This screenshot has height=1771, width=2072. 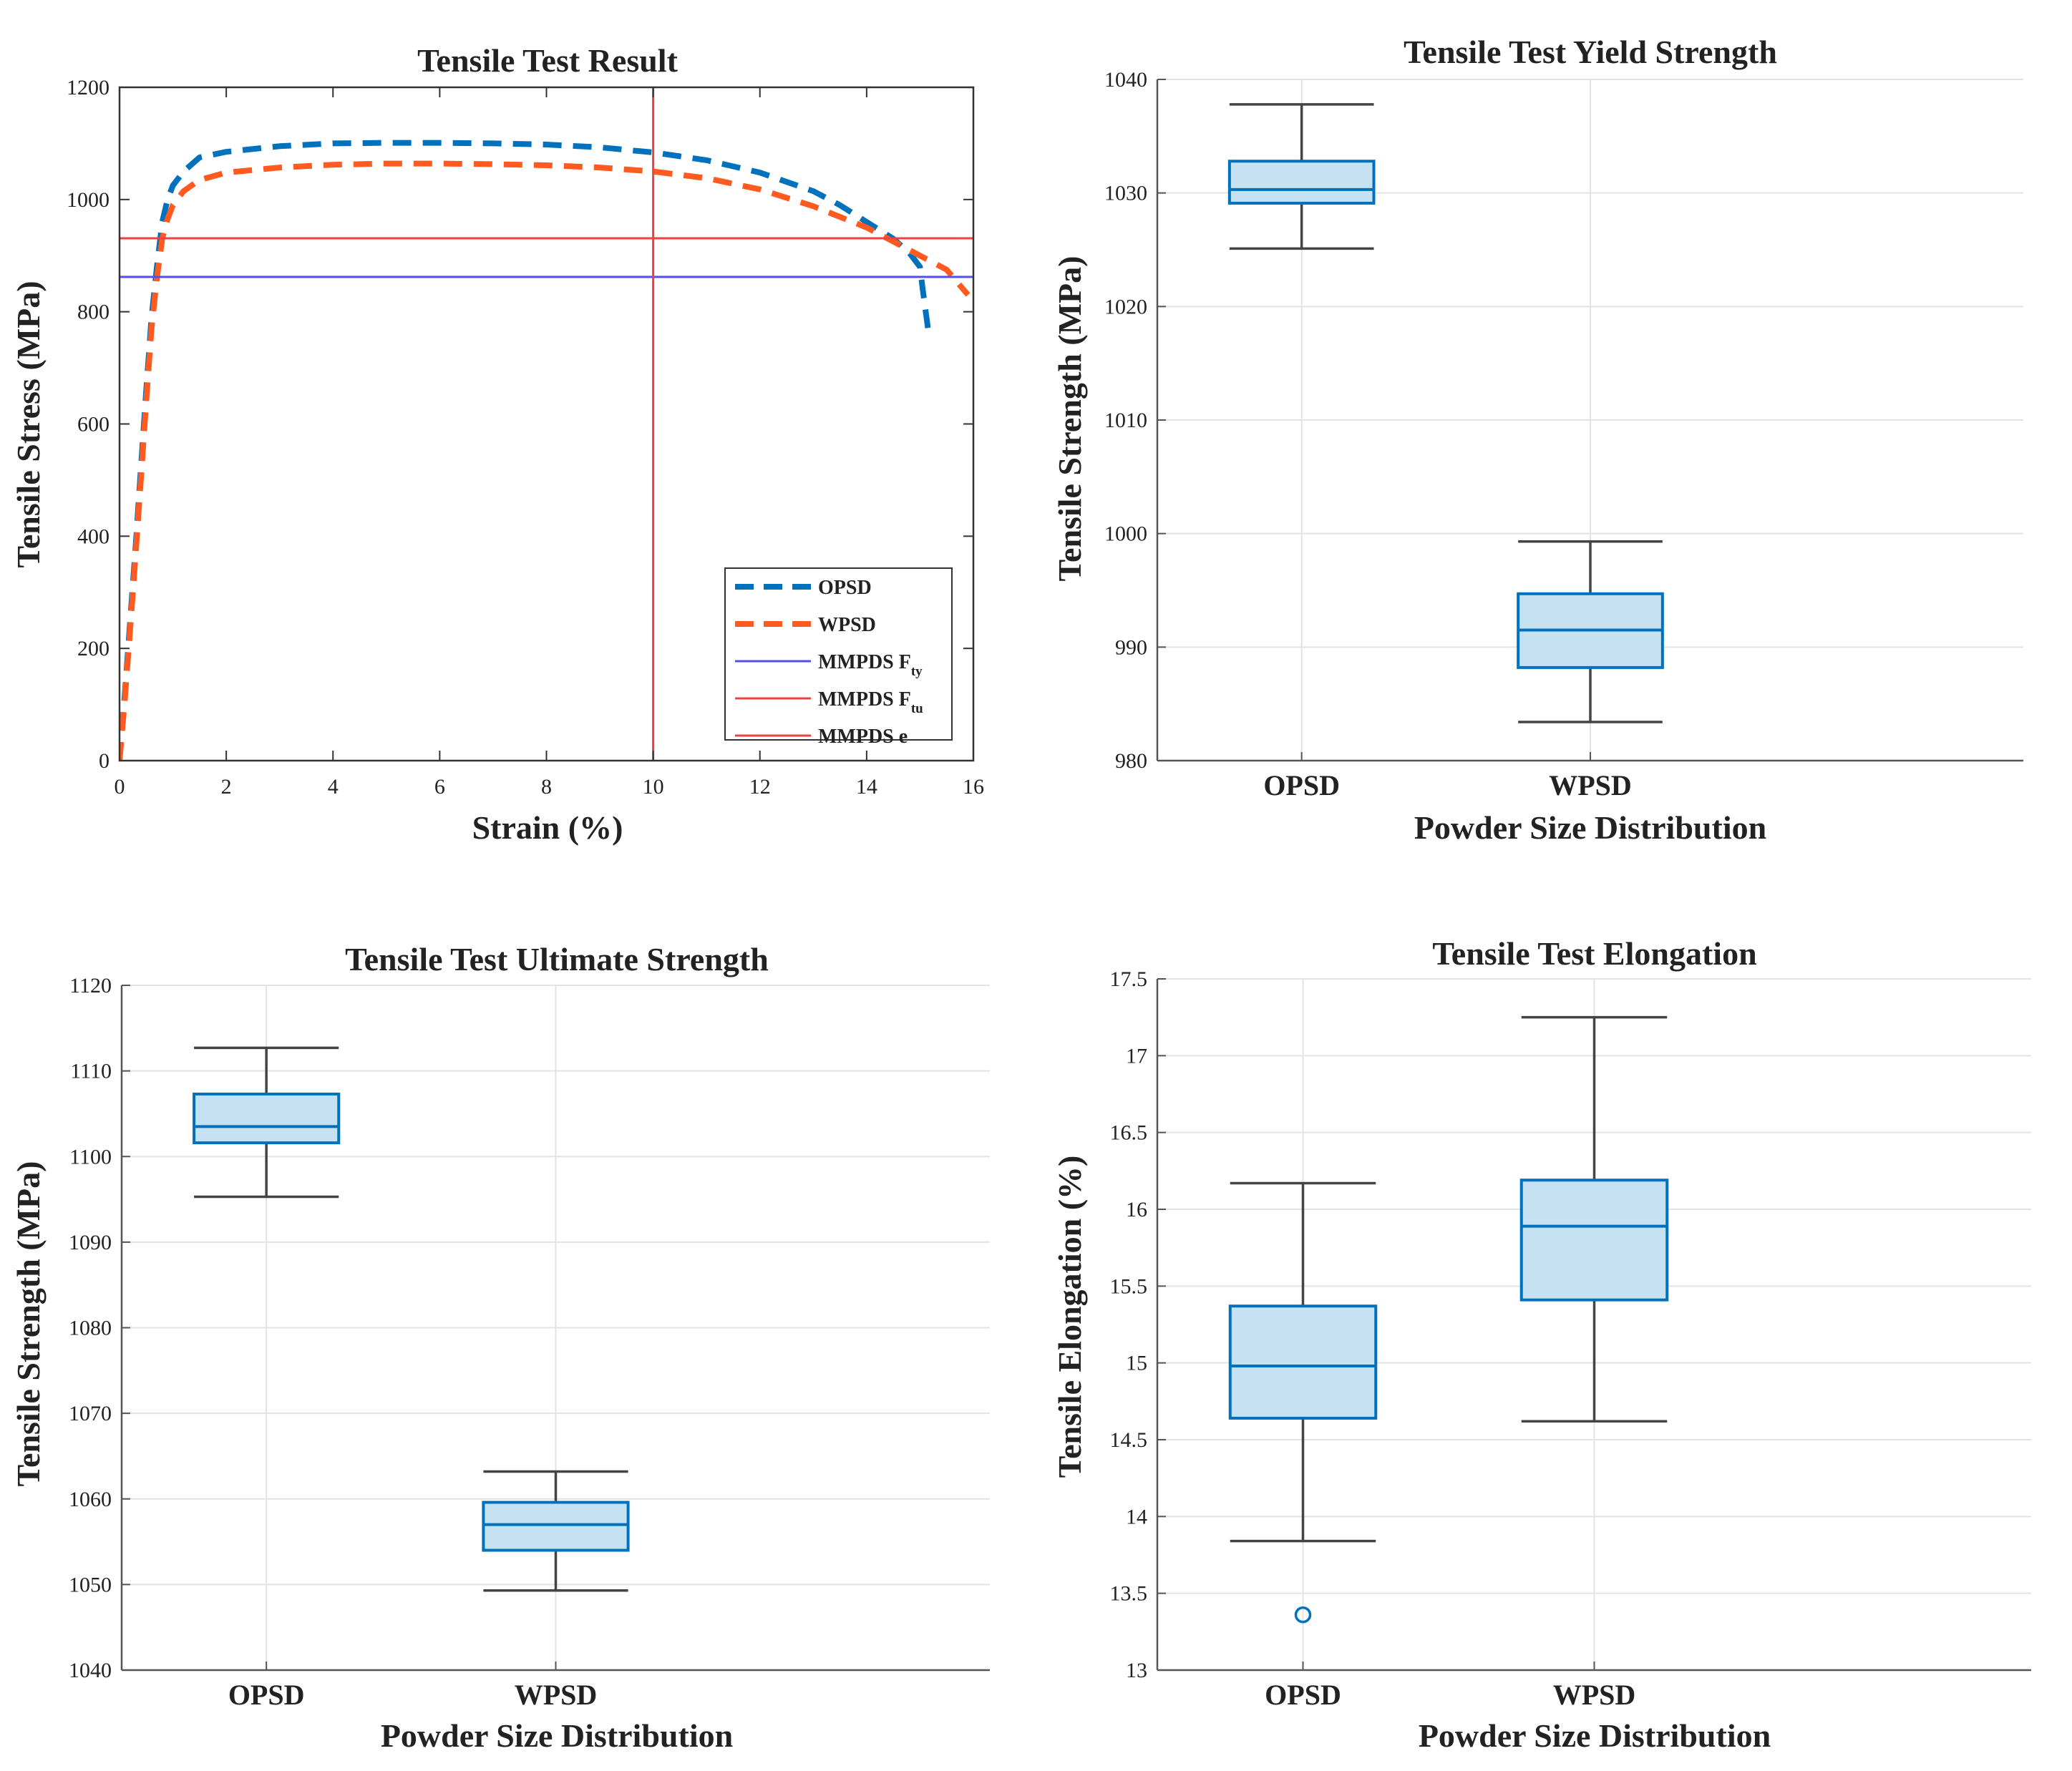 What do you see at coordinates (90, 1328) in the screenshot?
I see `y-tick-label: 1080` at bounding box center [90, 1328].